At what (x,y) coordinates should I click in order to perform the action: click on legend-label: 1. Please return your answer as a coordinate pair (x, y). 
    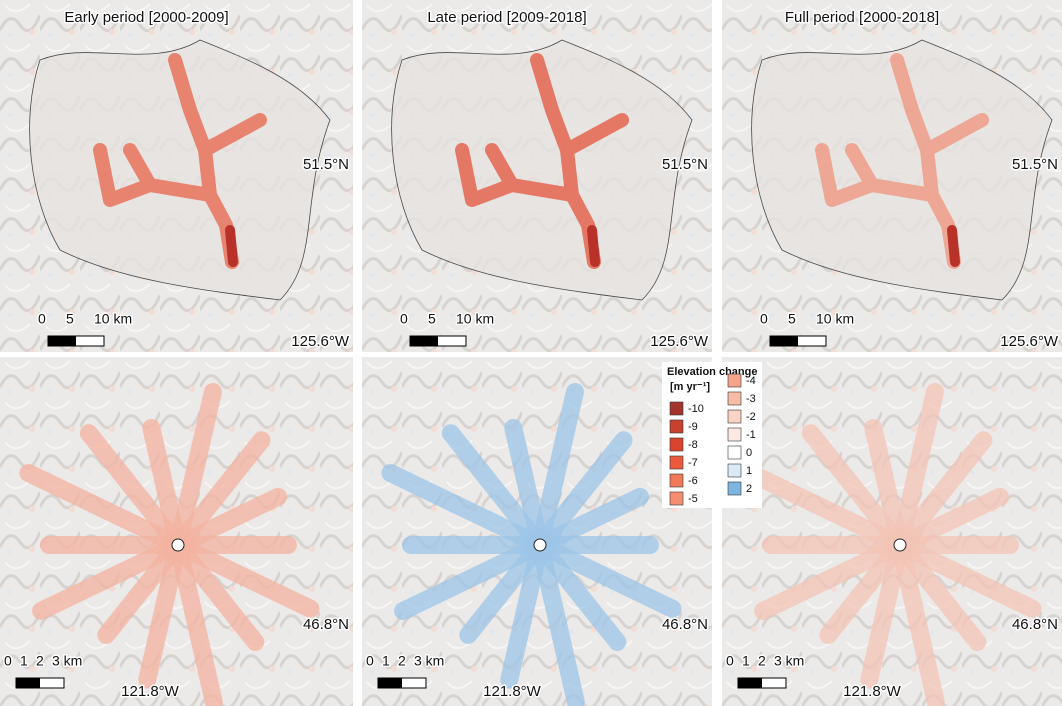
    Looking at the image, I should click on (749, 471).